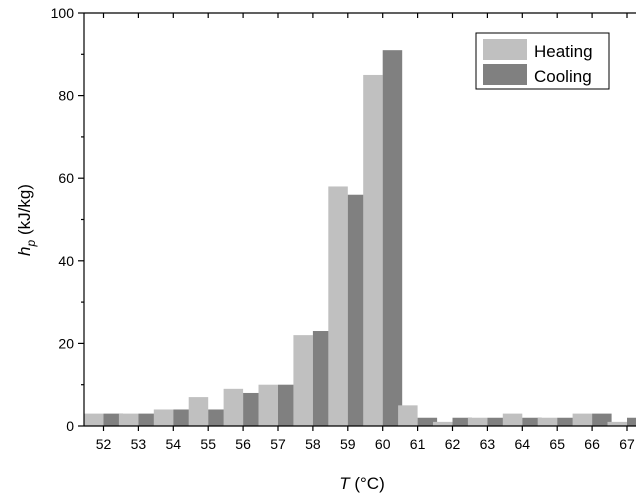 The width and height of the screenshot is (636, 497). What do you see at coordinates (104, 444) in the screenshot?
I see `x-tick-label-52: 52` at bounding box center [104, 444].